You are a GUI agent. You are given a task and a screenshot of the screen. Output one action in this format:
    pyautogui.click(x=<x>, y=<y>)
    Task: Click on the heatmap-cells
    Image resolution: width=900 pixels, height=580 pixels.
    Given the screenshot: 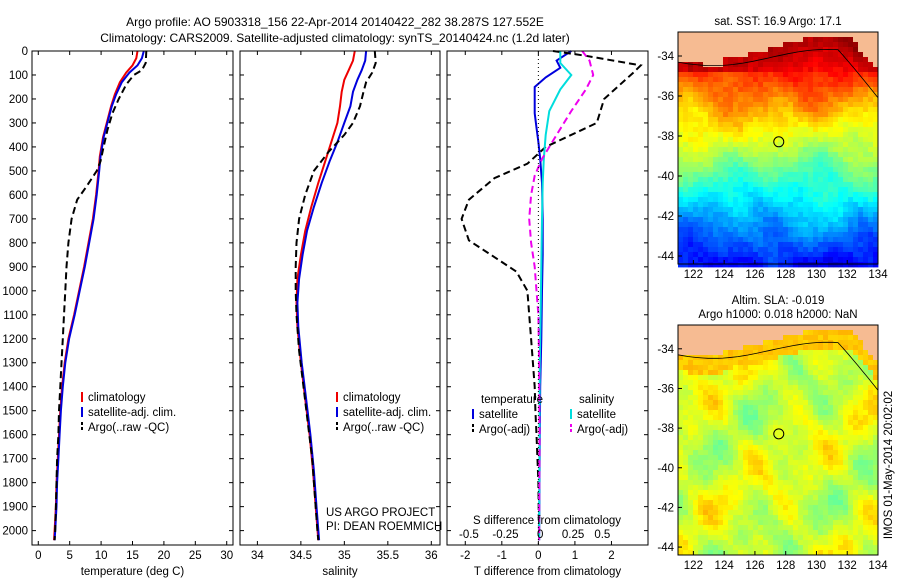 What is the action you would take?
    pyautogui.click(x=778, y=440)
    